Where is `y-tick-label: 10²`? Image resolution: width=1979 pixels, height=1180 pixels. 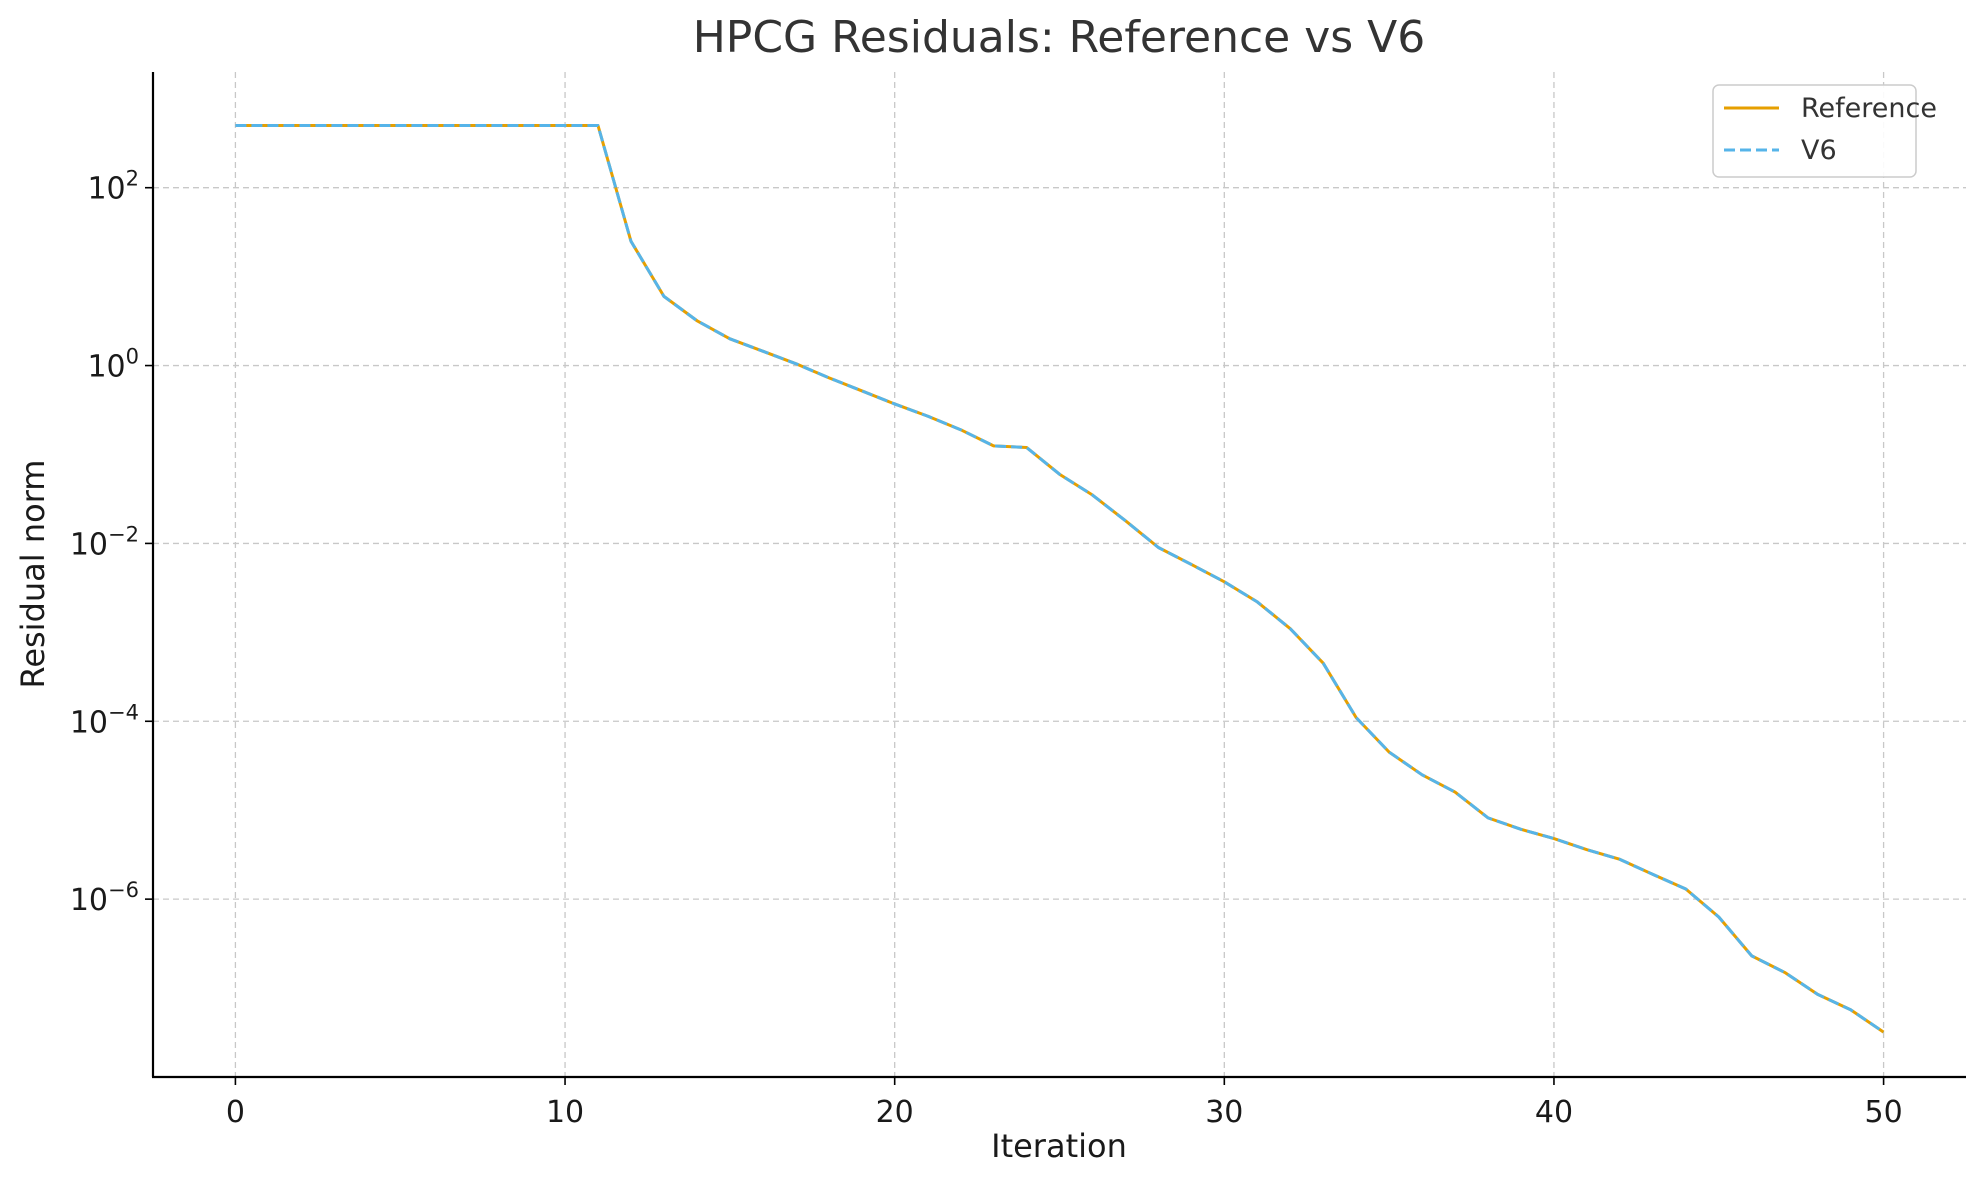
y-tick-label: 10² is located at coordinates (113, 187).